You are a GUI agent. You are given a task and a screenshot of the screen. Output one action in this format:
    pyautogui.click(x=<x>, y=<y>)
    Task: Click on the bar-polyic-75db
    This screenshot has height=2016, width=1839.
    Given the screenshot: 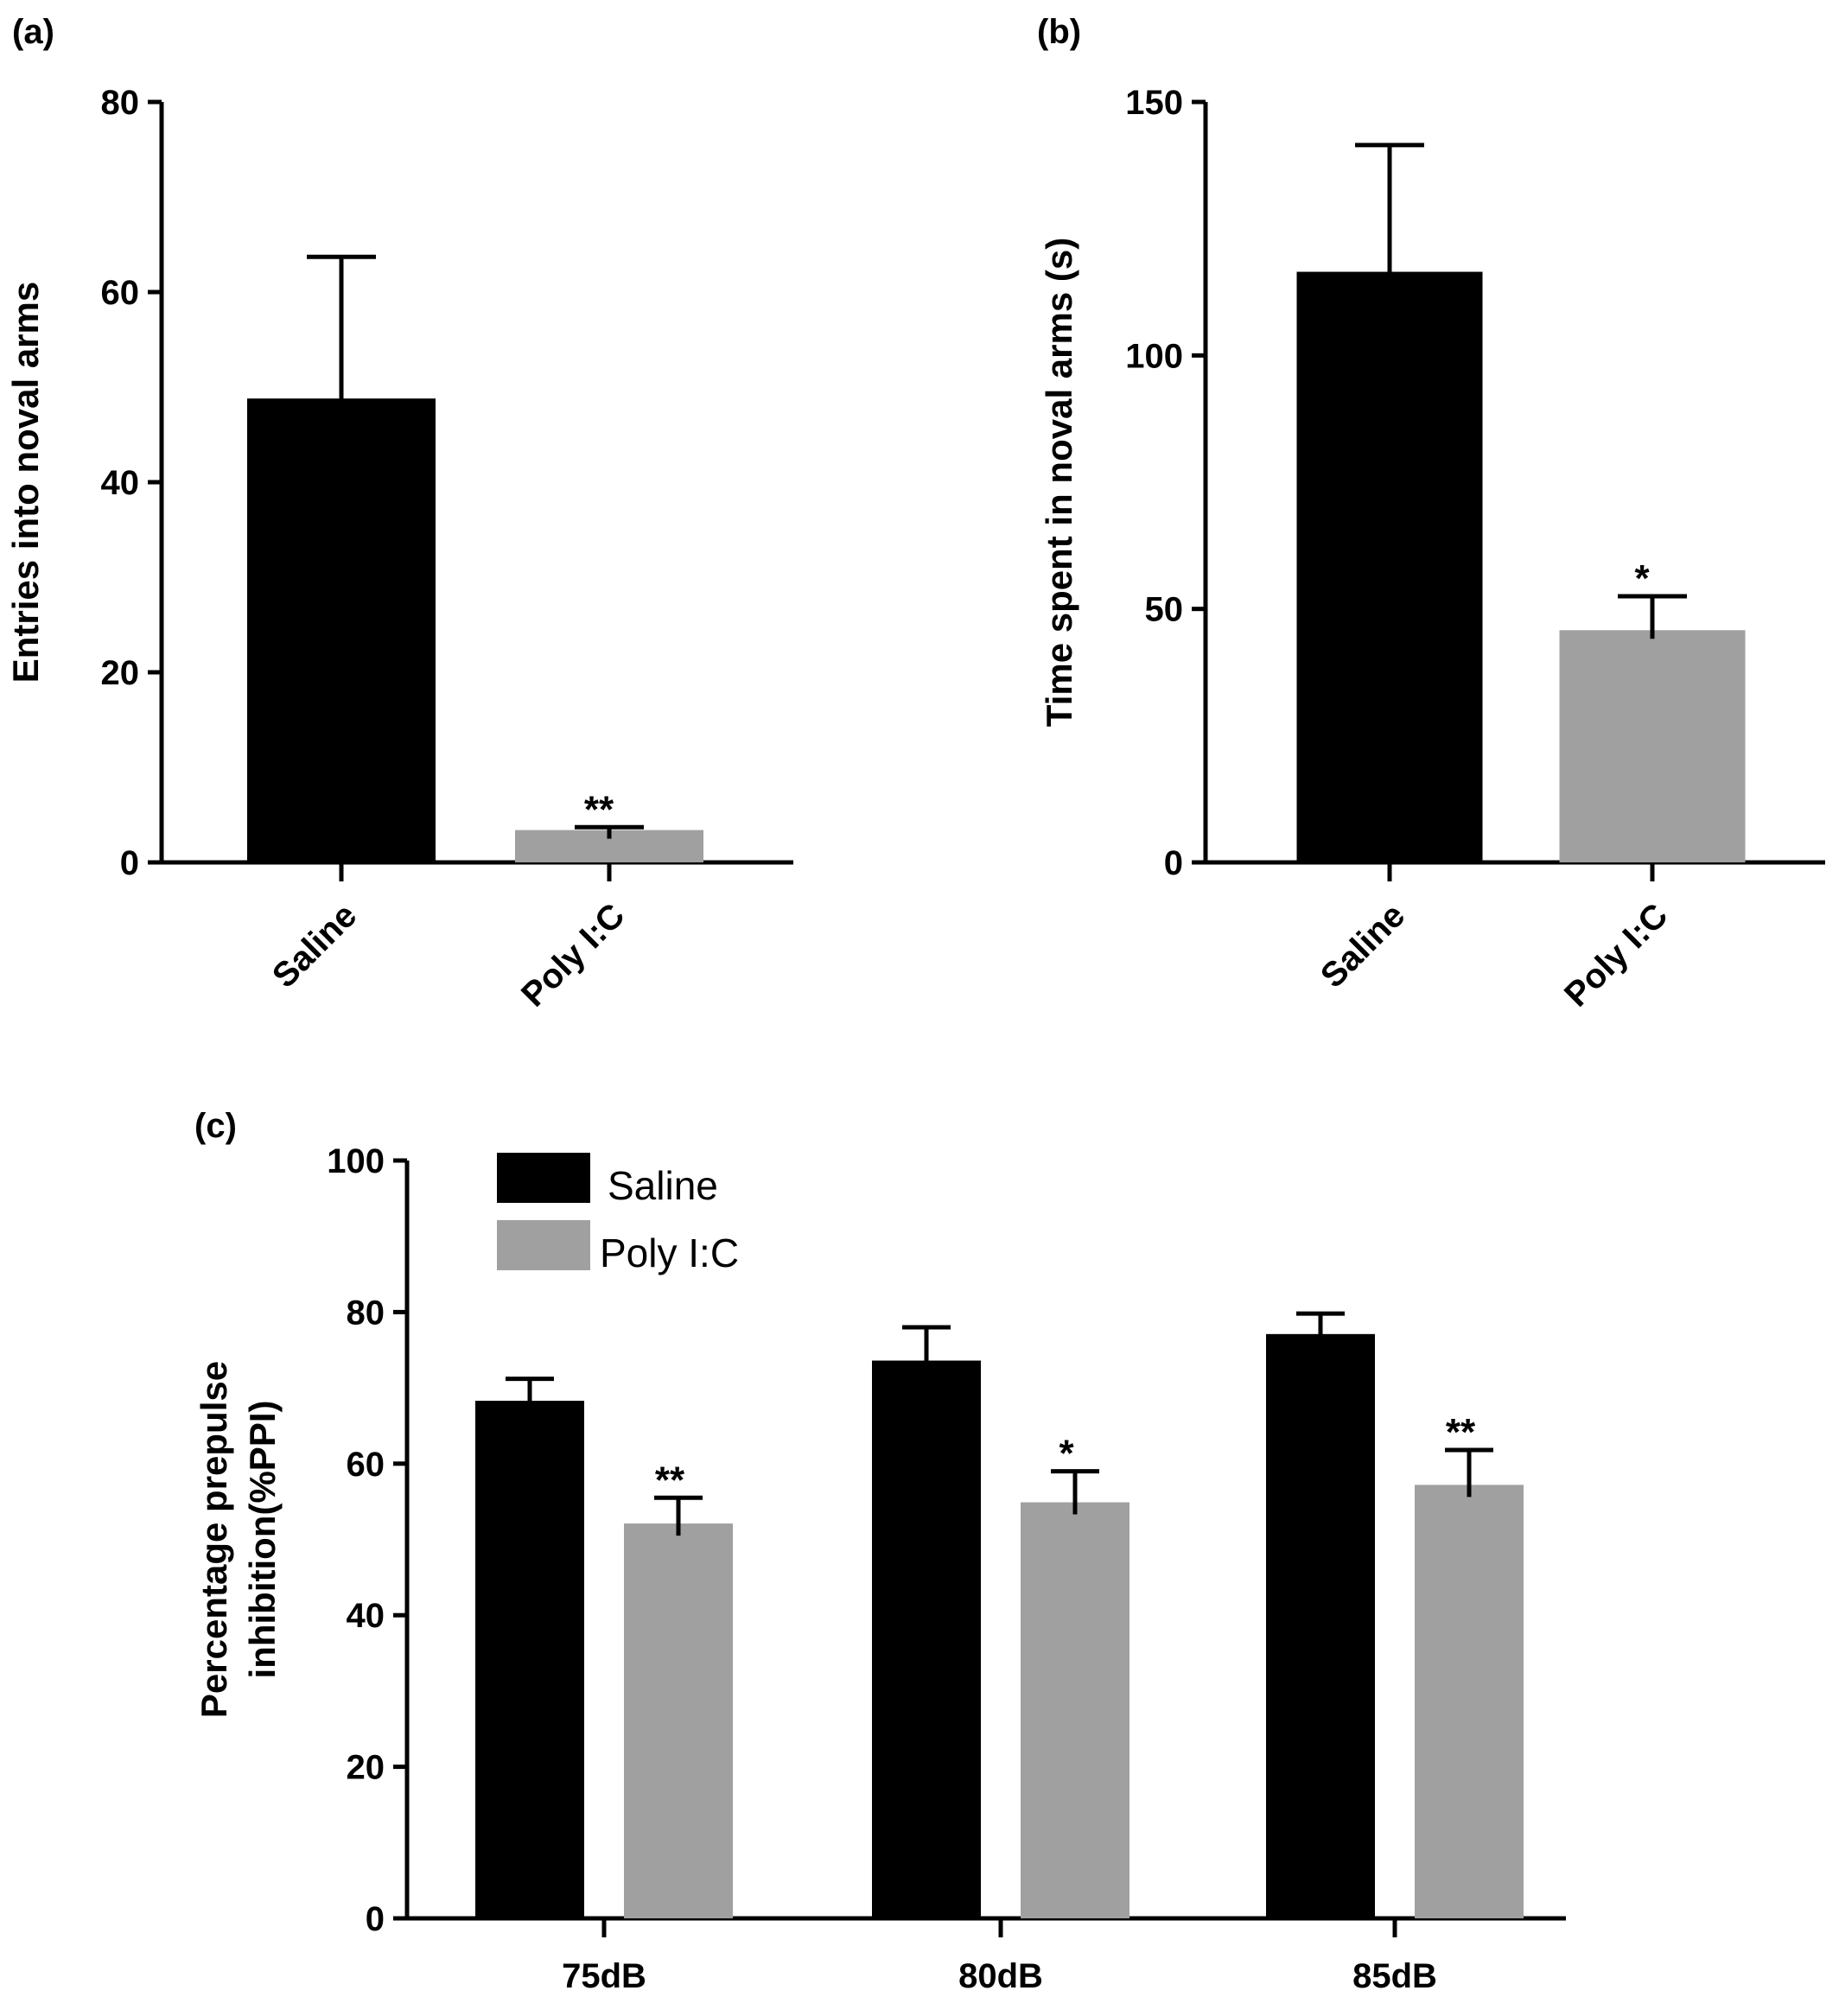 What is the action you would take?
    pyautogui.click(x=678, y=1720)
    